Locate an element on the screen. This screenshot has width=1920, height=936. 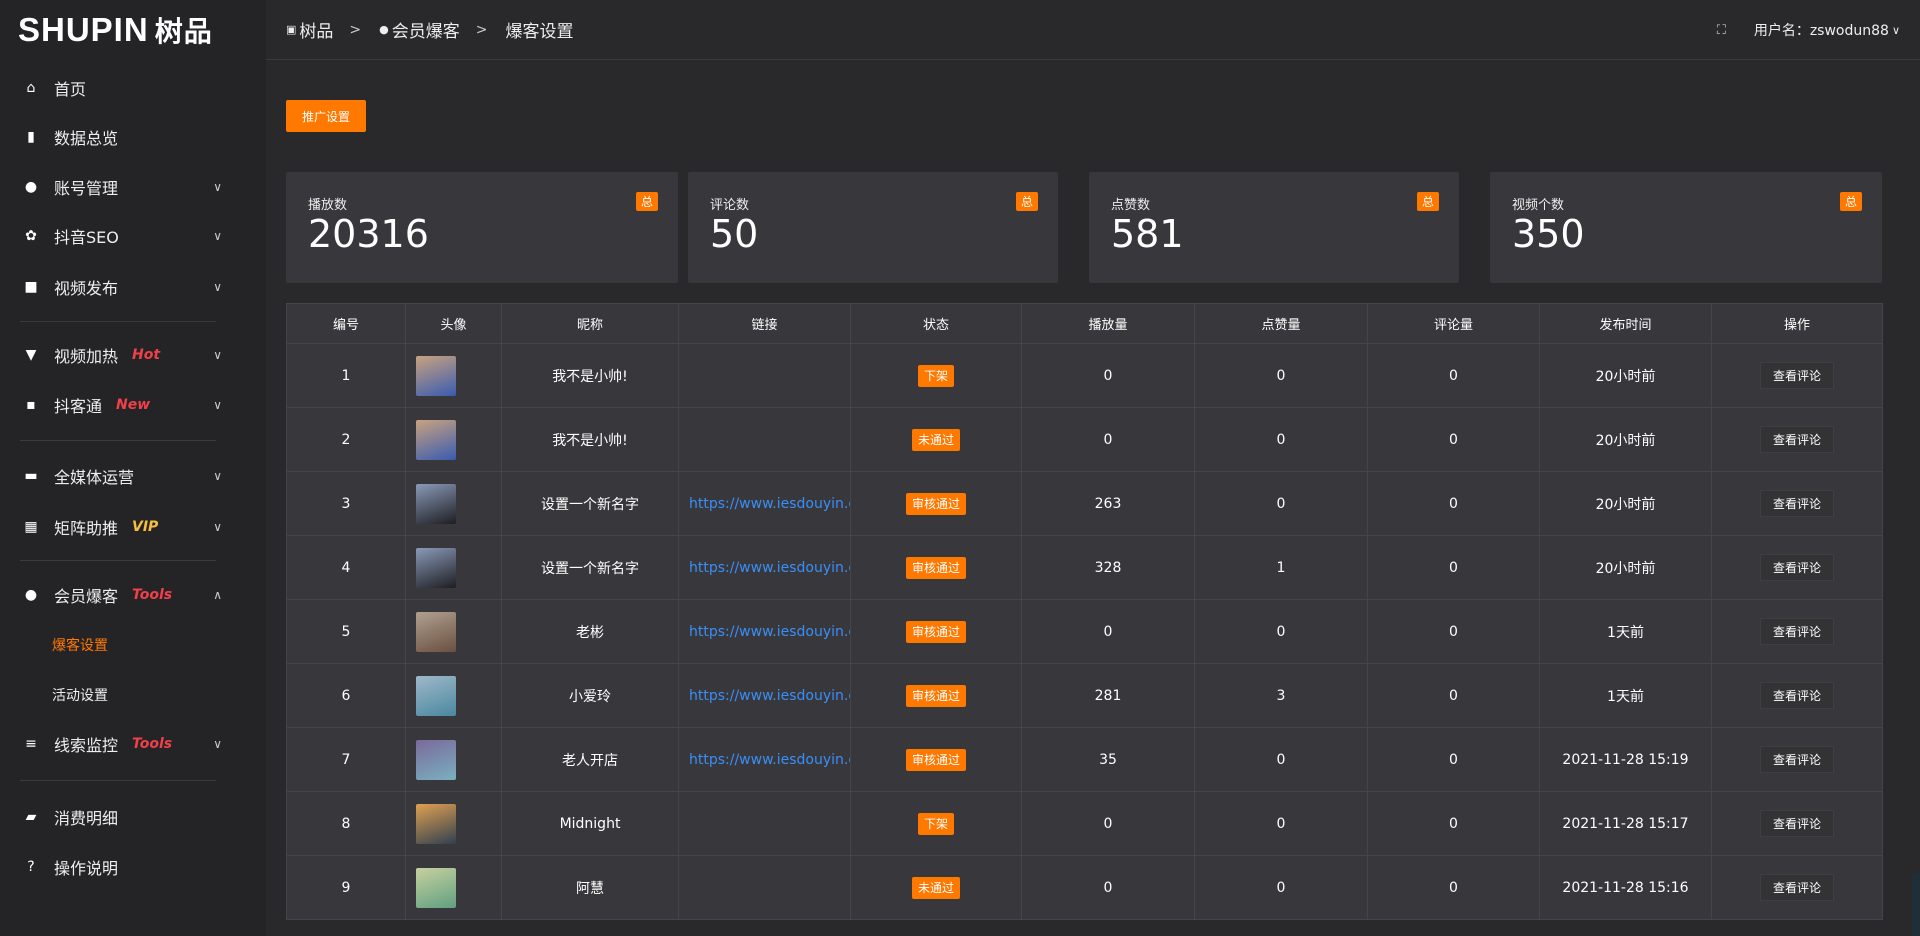
sidebar-item-3: ✿ 抖音SEO ∨ is located at coordinates (133, 236).